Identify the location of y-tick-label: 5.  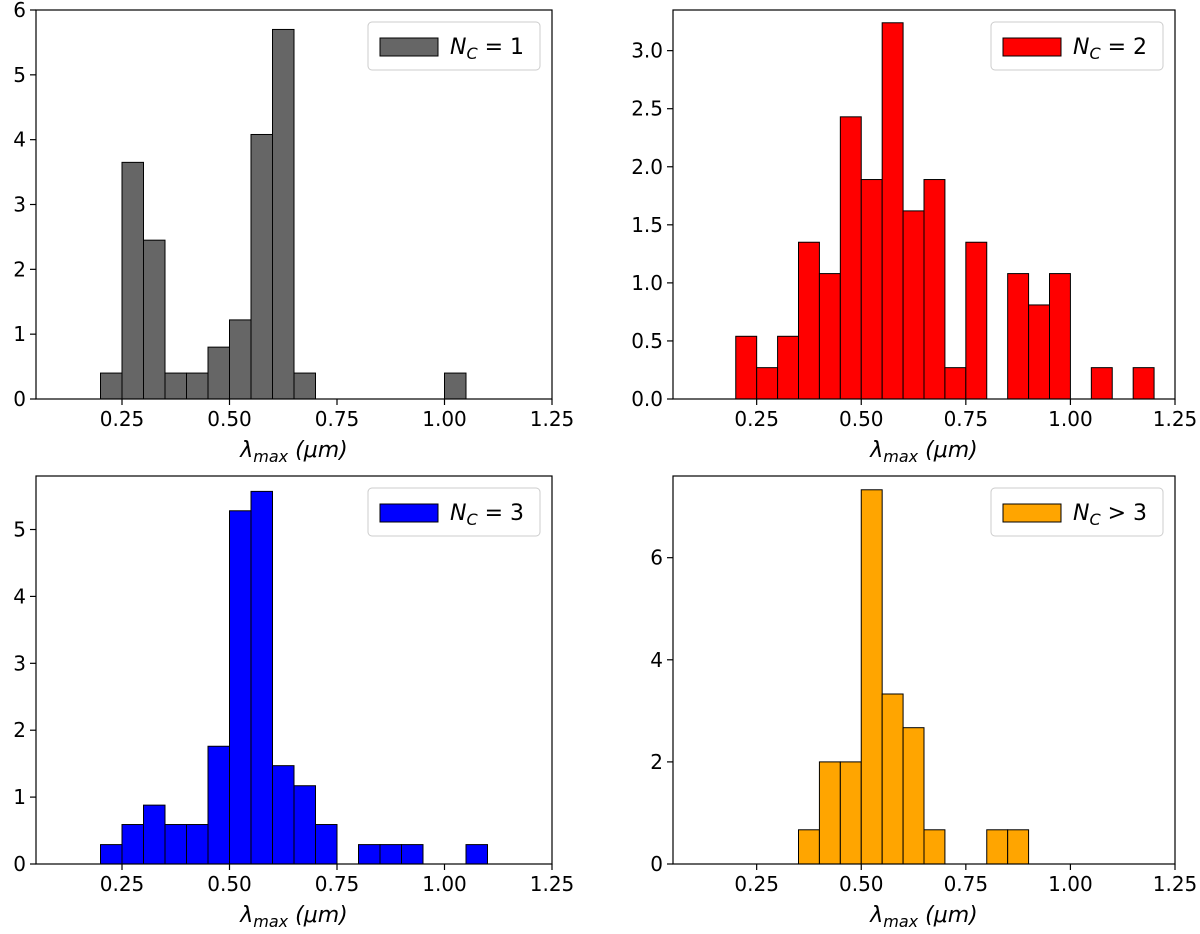
(19, 530).